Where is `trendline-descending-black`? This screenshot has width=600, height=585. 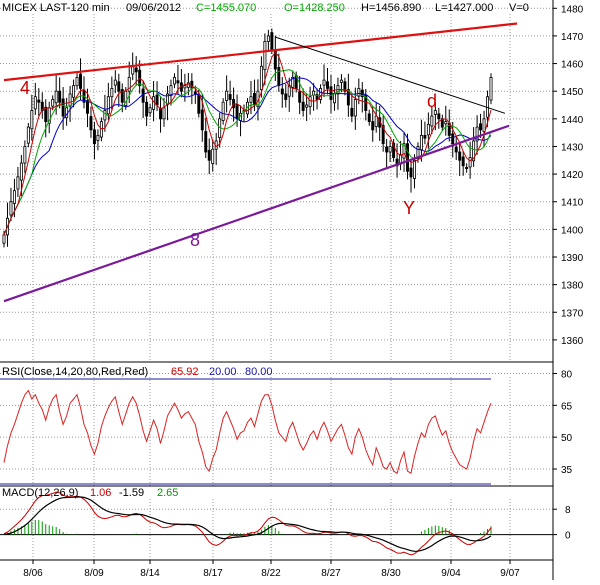
trendline-descending-black is located at coordinates (390, 75).